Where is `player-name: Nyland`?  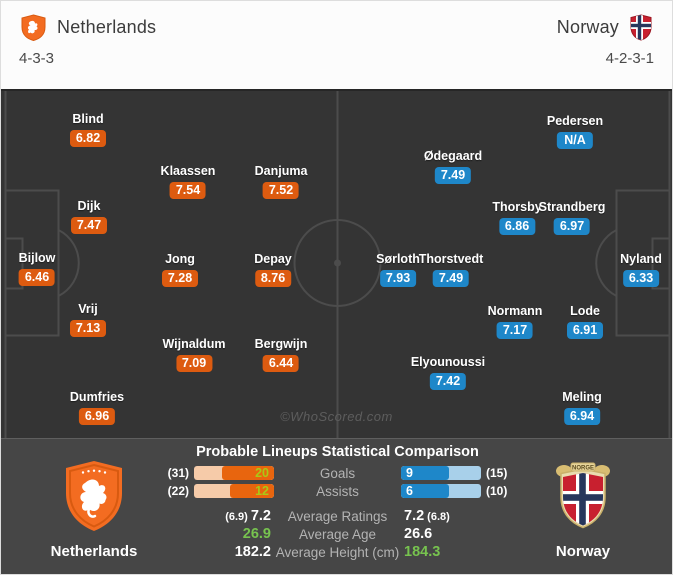 player-name: Nyland is located at coordinates (641, 259).